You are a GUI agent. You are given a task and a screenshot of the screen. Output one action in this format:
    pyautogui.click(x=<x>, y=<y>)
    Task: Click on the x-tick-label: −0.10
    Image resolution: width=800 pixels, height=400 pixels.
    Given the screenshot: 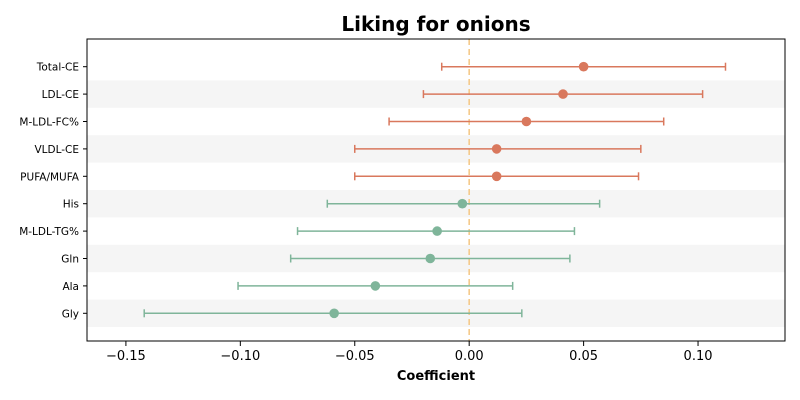 What is the action you would take?
    pyautogui.click(x=240, y=356)
    